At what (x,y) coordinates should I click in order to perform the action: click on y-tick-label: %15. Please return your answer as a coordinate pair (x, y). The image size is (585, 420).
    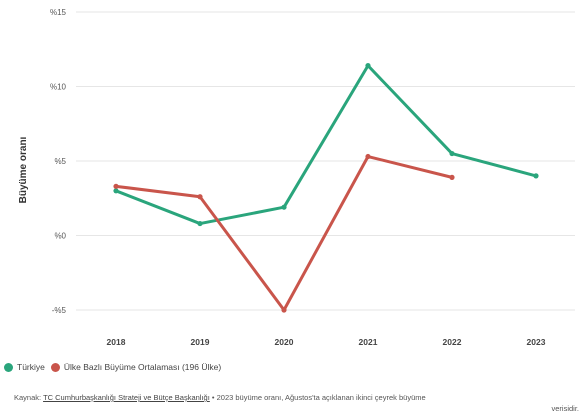
    Looking at the image, I should click on (58, 12).